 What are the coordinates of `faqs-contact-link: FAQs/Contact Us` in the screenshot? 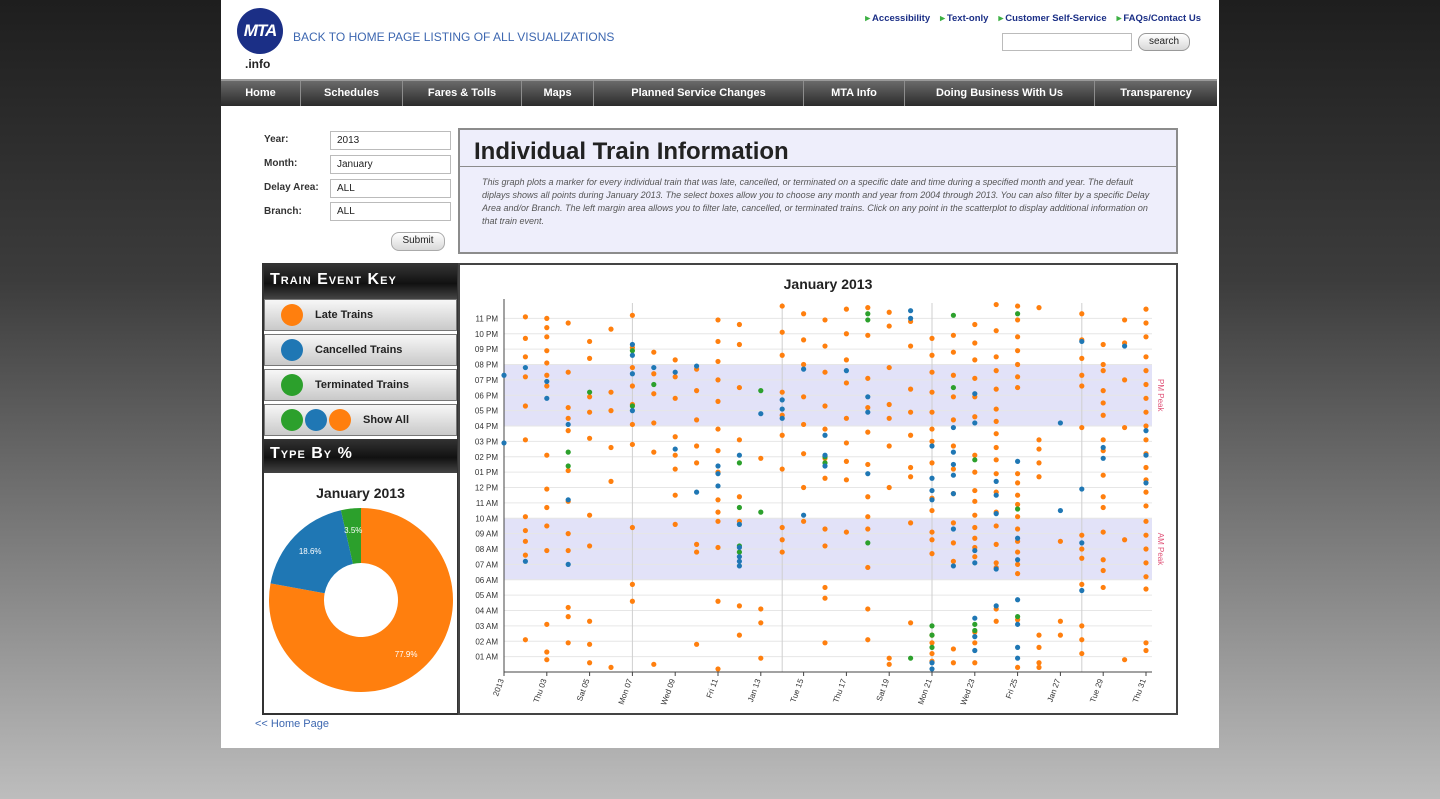 It's located at (1159, 18).